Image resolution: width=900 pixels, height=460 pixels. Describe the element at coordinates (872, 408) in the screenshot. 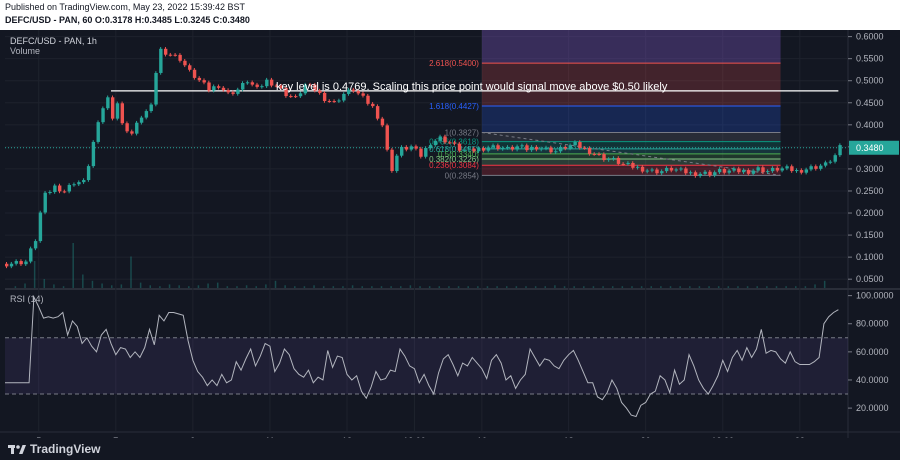

I see `rsi-y-tick-label: 20.0000` at that location.